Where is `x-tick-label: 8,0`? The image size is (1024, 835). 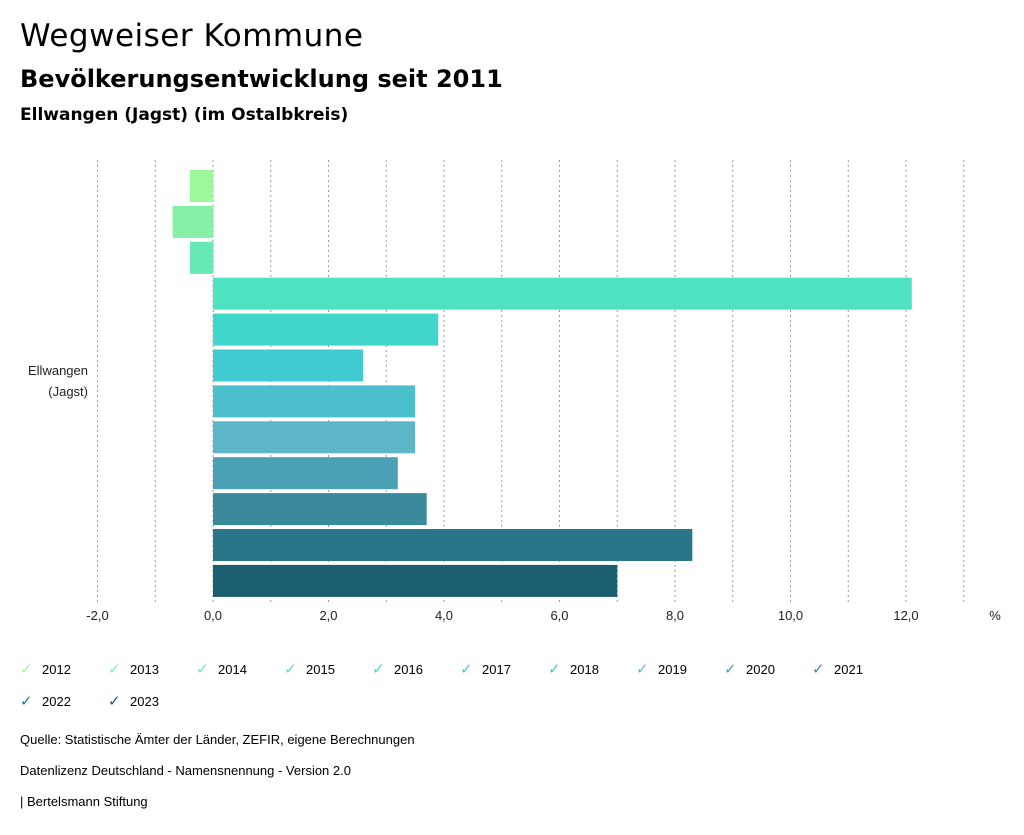
x-tick-label: 8,0 is located at coordinates (675, 615).